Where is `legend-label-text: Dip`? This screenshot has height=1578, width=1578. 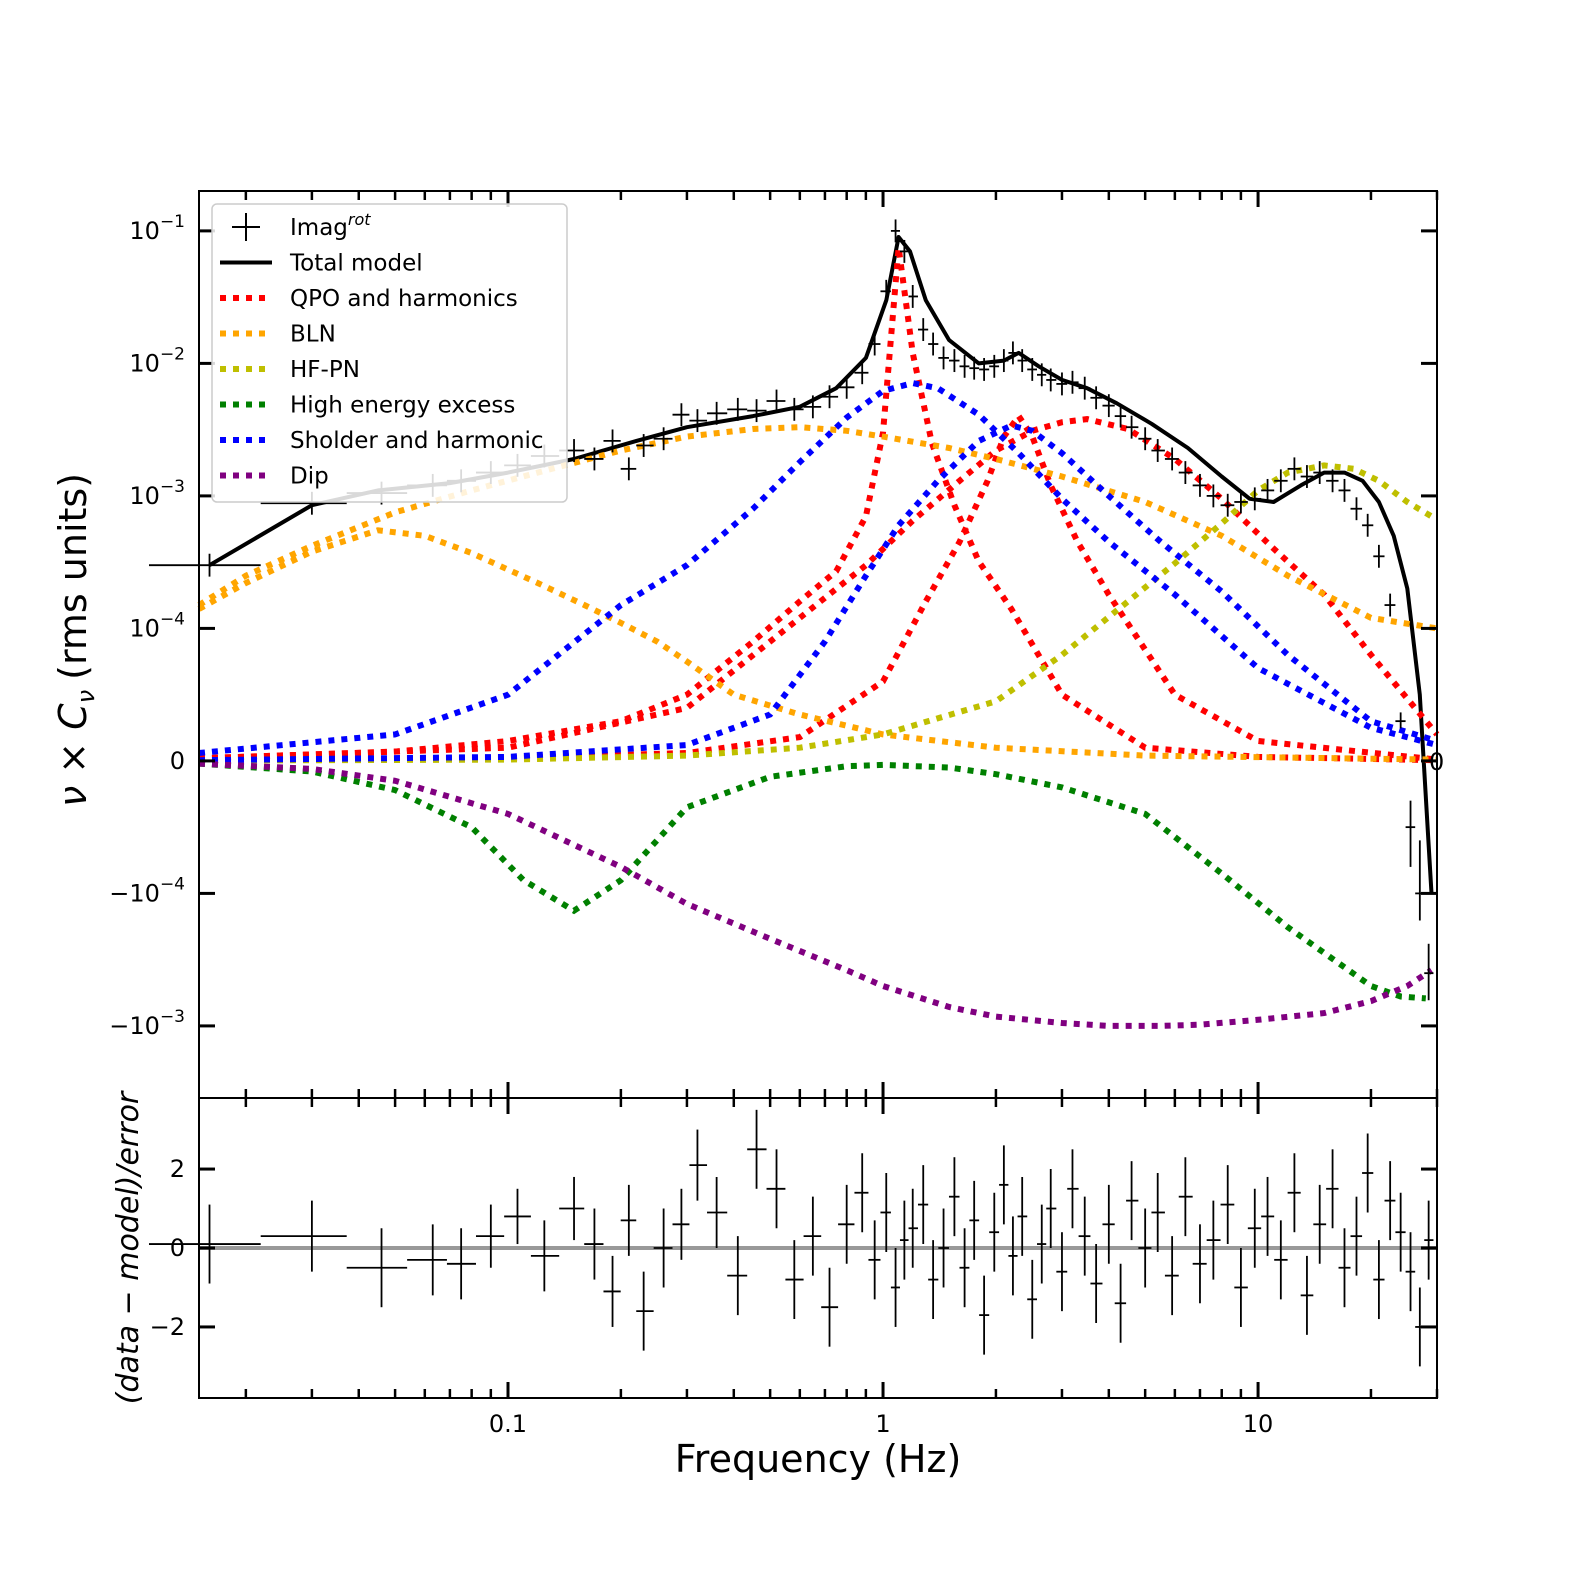 legend-label-text: Dip is located at coordinates (309, 477).